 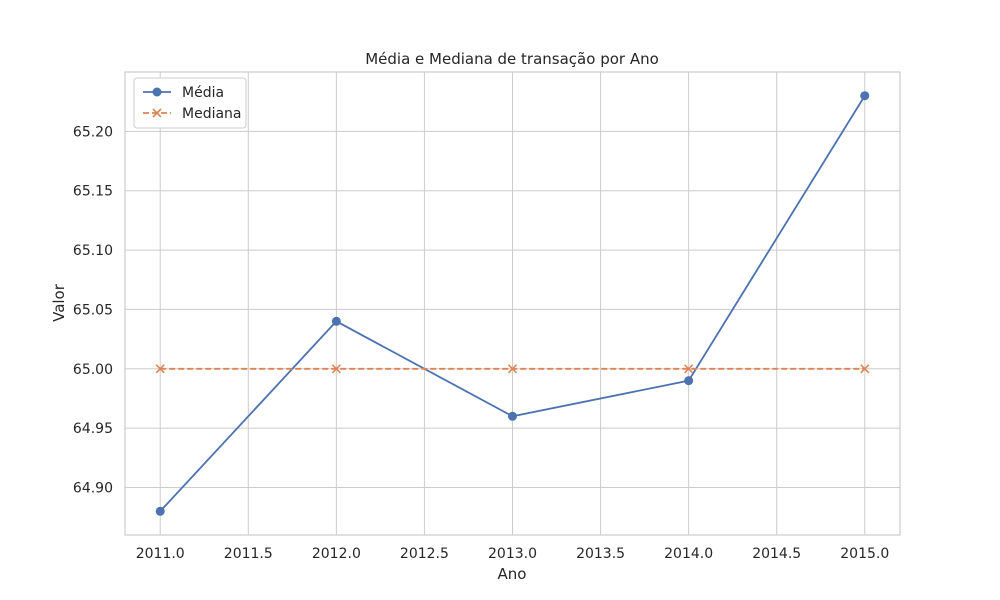 I want to click on chart-title: Média e Mediana de transação por Ano, so click(x=512, y=59).